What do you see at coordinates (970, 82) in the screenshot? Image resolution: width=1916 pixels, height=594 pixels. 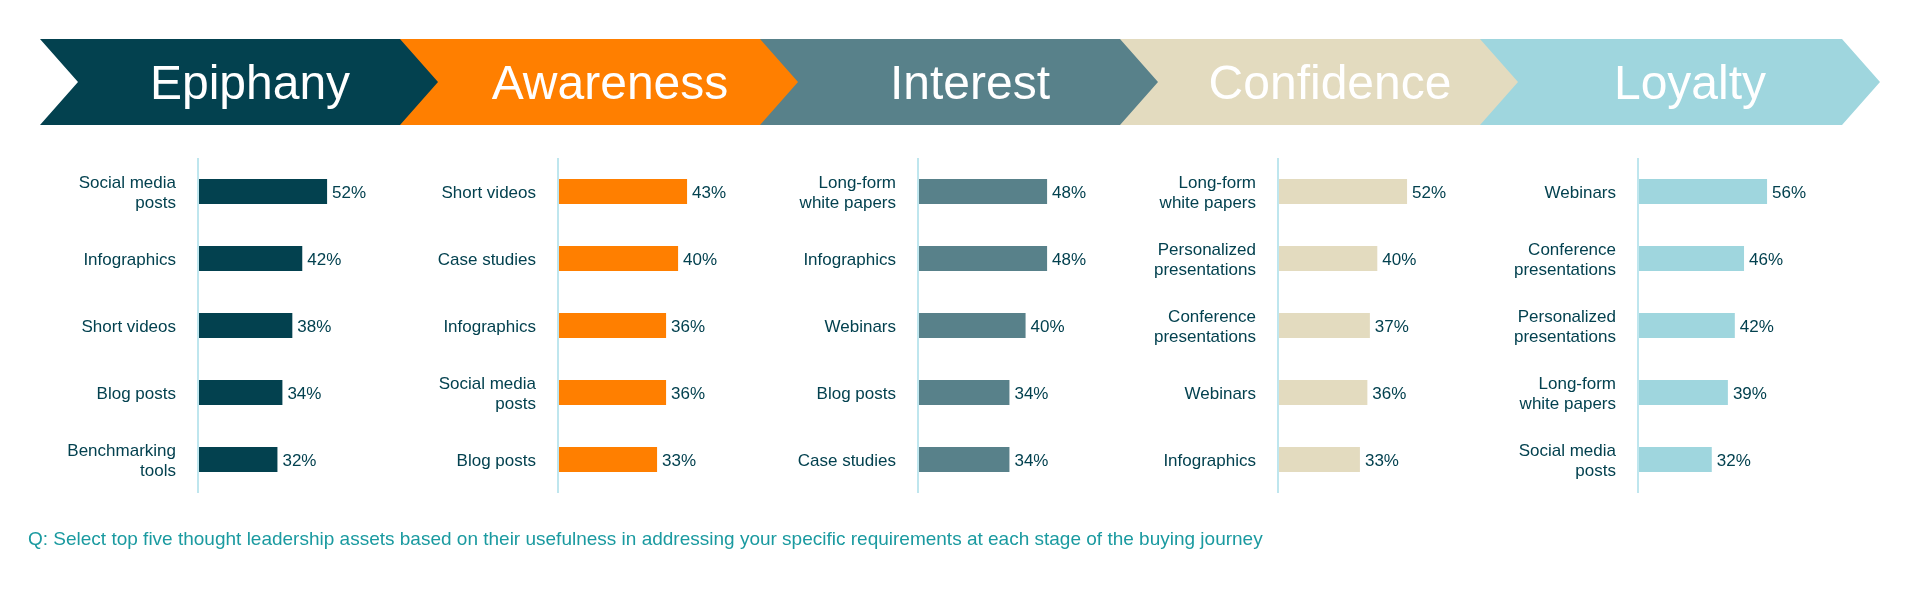 I see `chart-title: Interest` at bounding box center [970, 82].